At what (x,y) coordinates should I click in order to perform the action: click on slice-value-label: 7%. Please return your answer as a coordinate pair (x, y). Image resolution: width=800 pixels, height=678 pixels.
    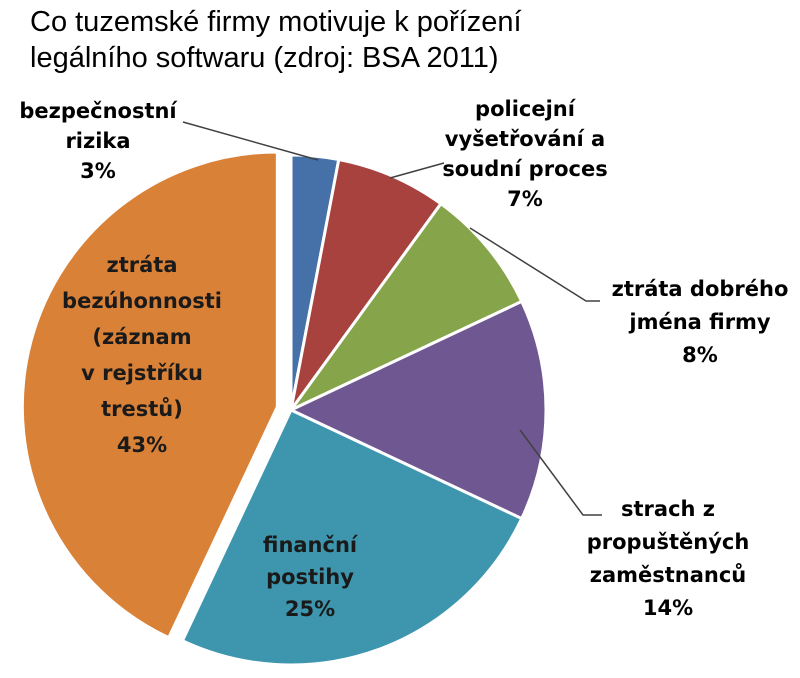
    Looking at the image, I should click on (525, 199).